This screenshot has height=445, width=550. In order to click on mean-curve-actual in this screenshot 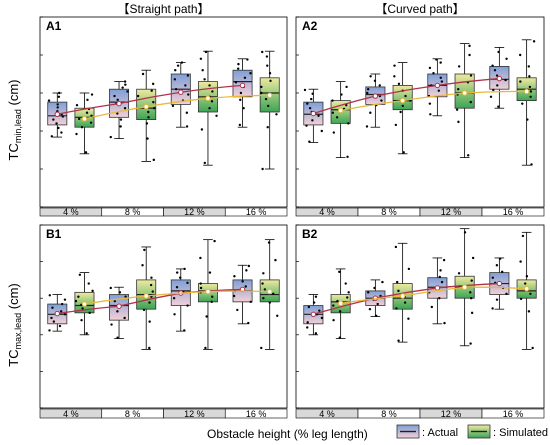, I will do `click(406, 298)`.